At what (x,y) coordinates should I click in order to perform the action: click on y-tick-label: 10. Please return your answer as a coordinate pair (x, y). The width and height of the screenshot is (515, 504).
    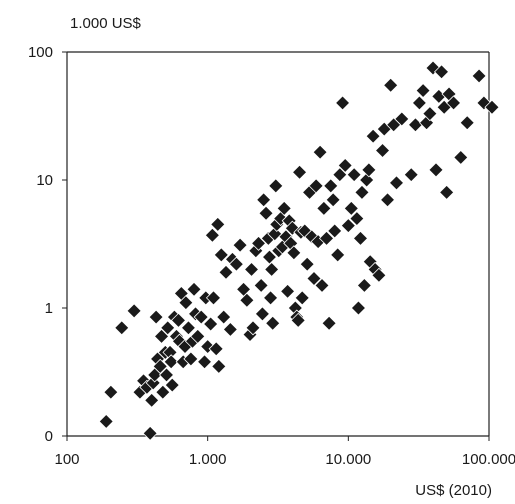
    Looking at the image, I should click on (44, 180).